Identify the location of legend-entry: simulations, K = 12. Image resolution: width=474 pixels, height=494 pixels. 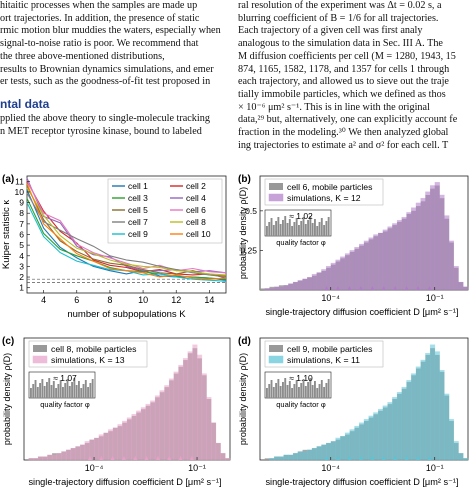
(324, 198).